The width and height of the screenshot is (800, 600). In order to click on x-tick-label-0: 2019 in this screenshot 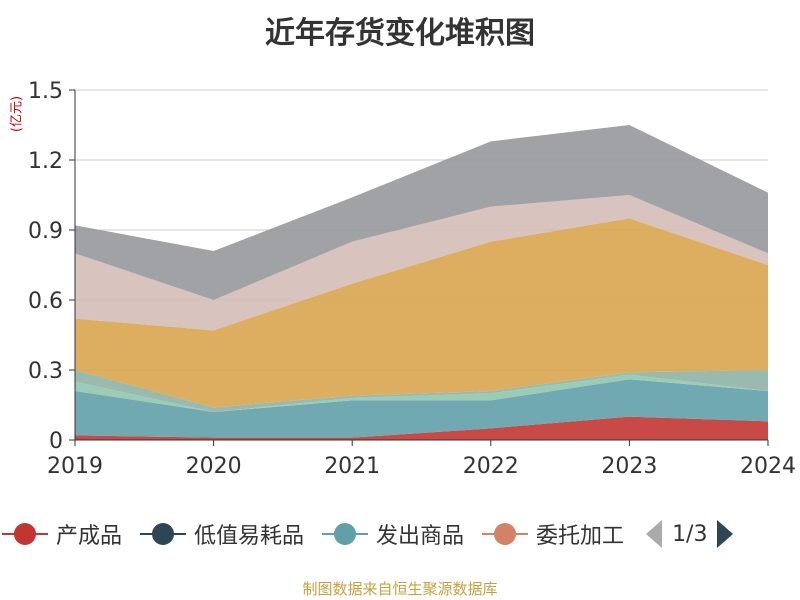, I will do `click(75, 466)`.